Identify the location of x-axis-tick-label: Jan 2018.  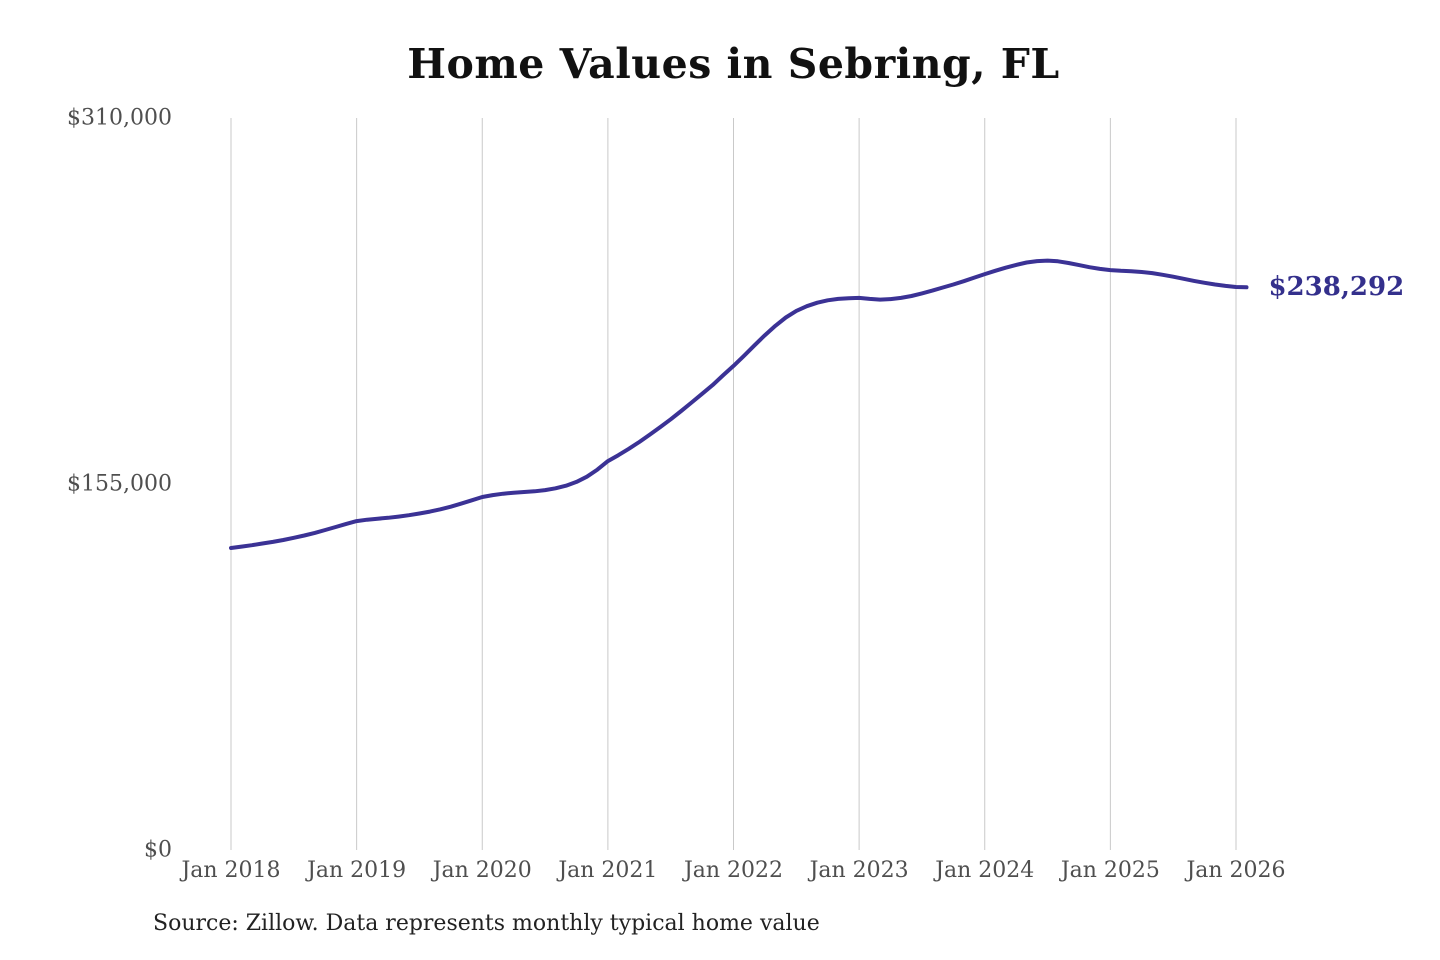
(231, 870).